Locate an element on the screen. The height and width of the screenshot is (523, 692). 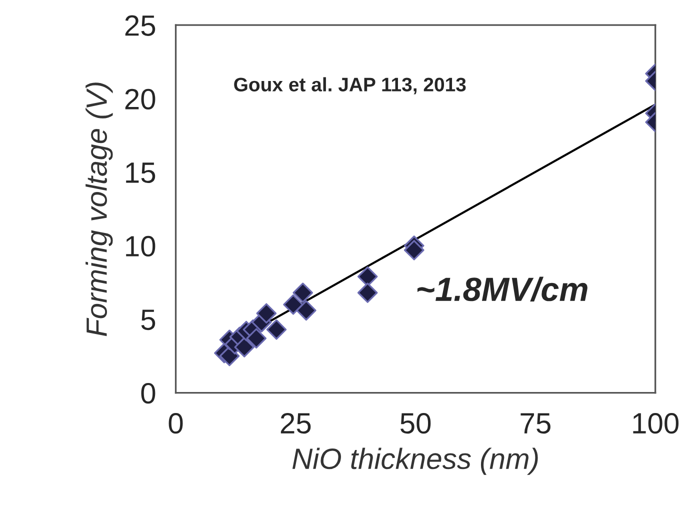
x-tick-label: 50 is located at coordinates (415, 423).